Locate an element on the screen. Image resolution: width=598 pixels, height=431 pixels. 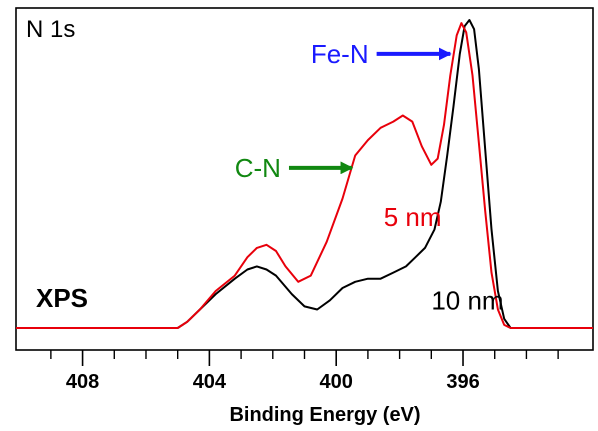
x-axis-label: Binding Energy (eV) is located at coordinates (324, 415).